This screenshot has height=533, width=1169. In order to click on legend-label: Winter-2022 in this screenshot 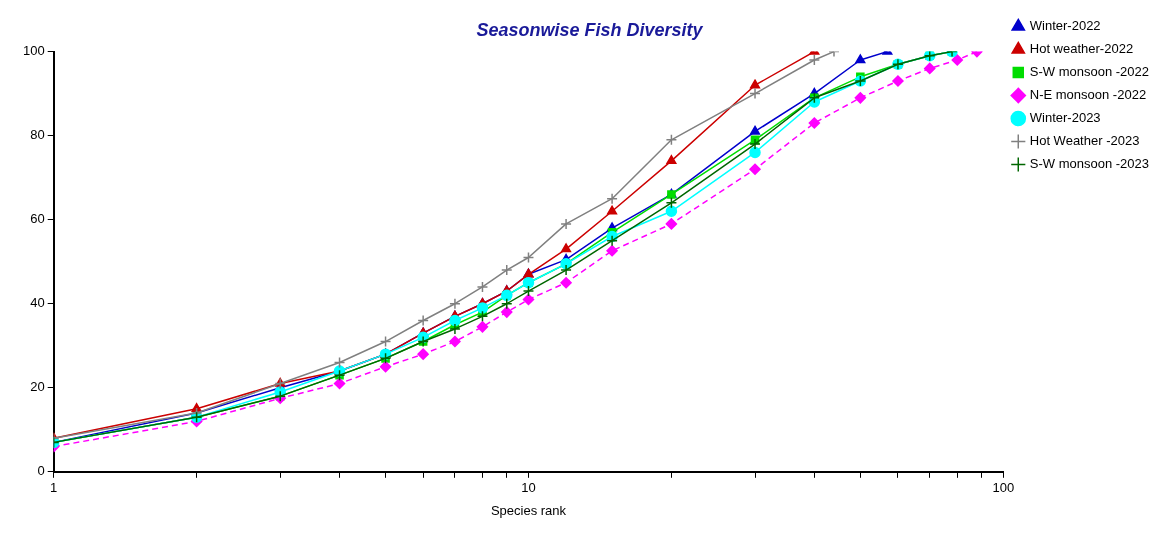, I will do `click(1065, 26)`.